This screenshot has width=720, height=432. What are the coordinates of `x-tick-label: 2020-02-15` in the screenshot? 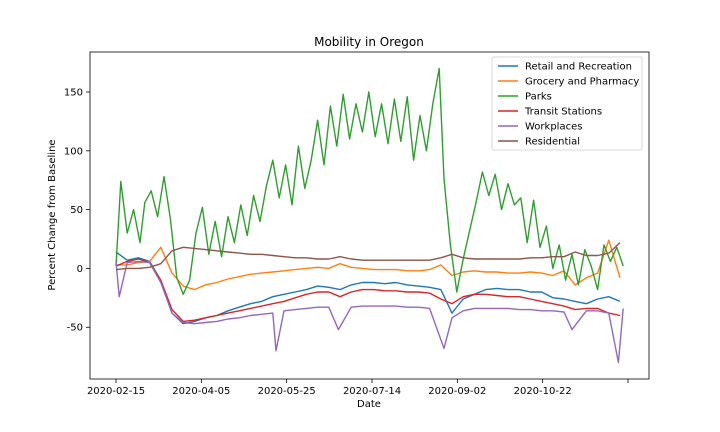 It's located at (116, 391).